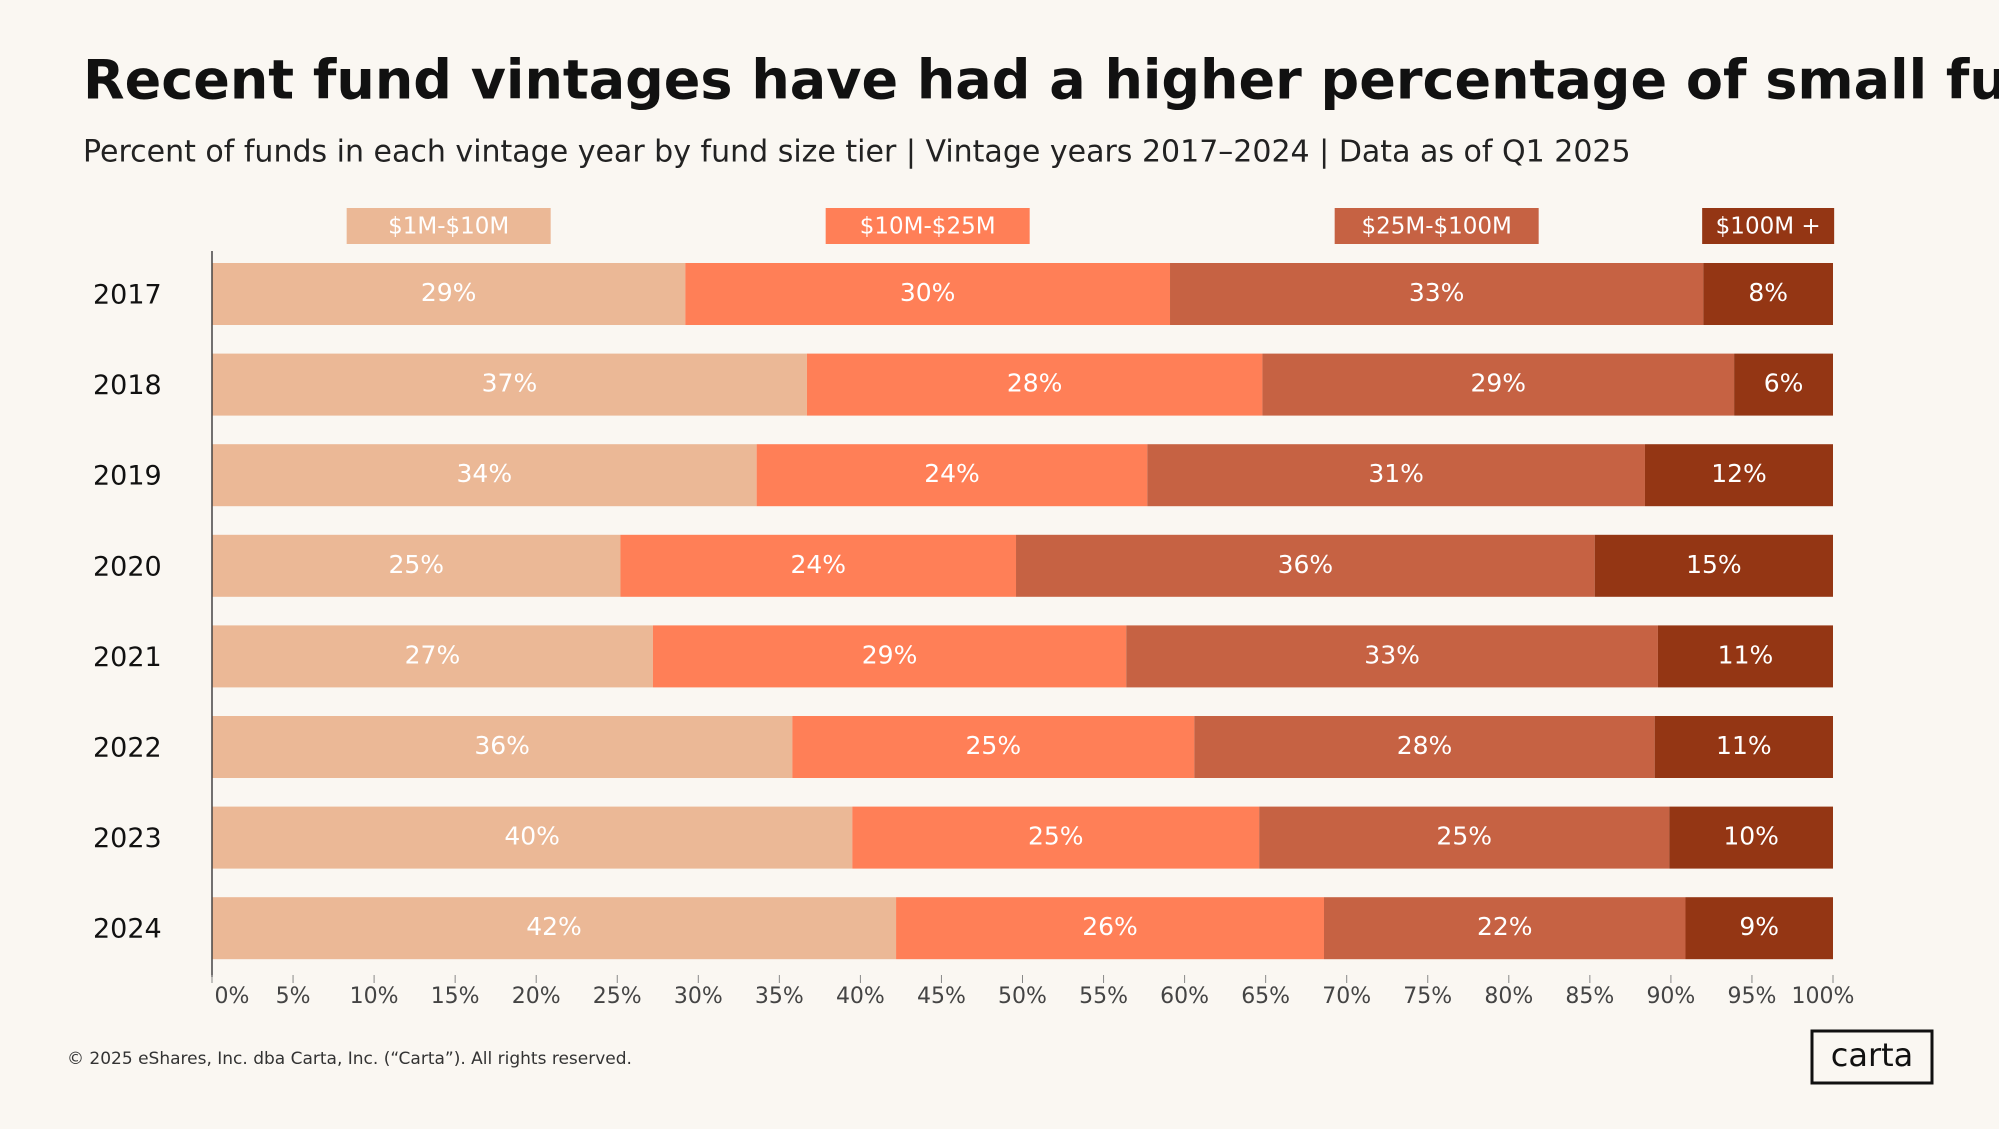 The width and height of the screenshot is (1999, 1129). I want to click on x-tick-label: 70%, so click(1346, 996).